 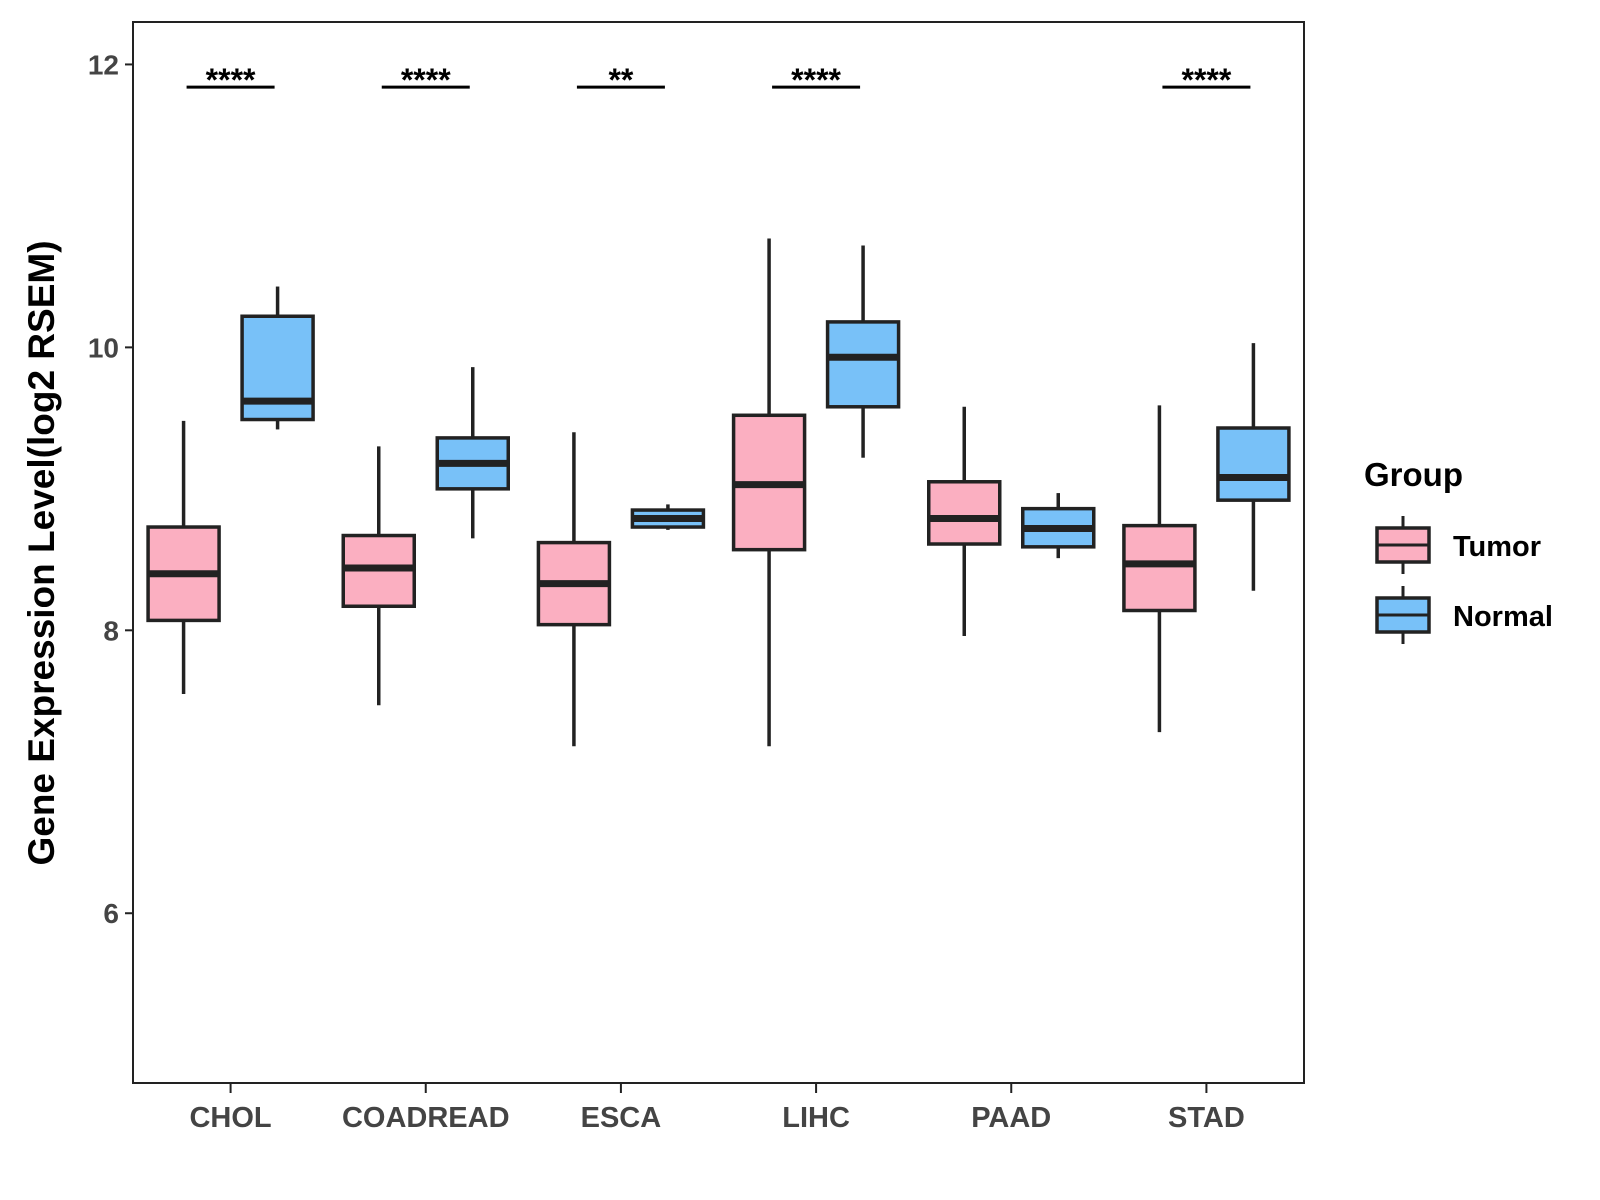 I want to click on legend-item-tumor: Tumor, so click(x=1458, y=545).